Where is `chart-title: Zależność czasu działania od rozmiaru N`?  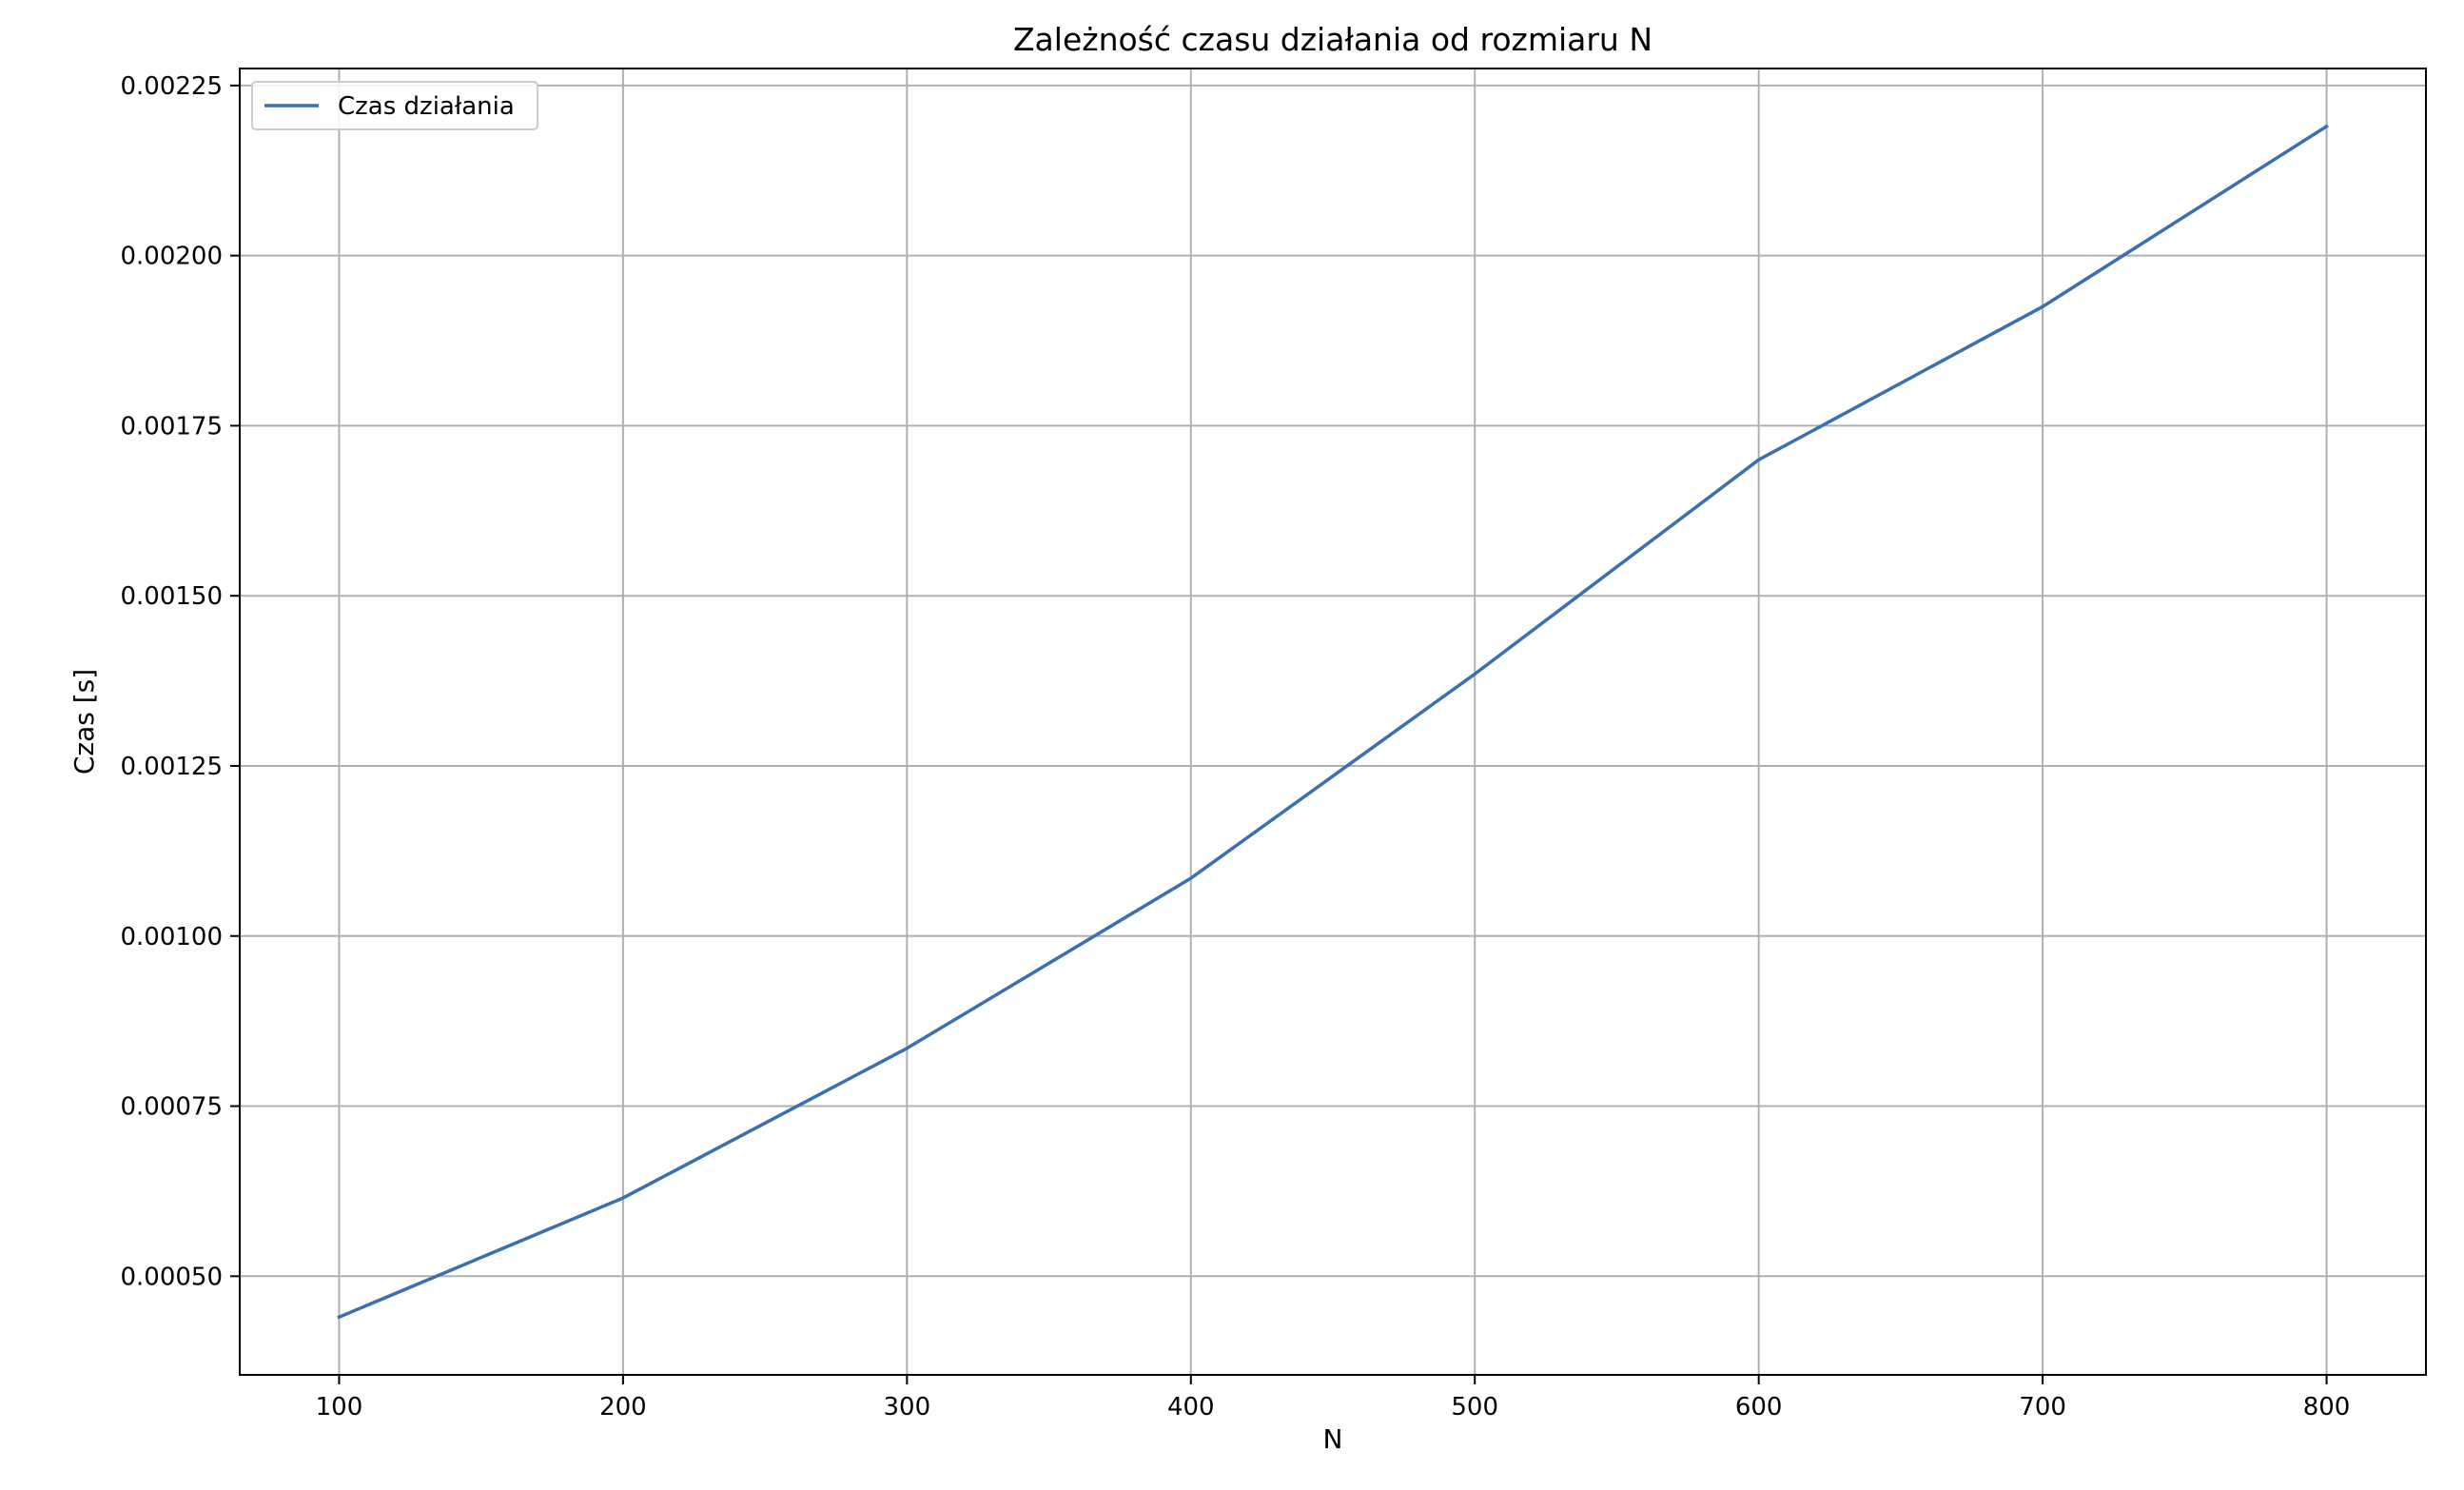 chart-title: Zależność czasu działania od rozmiaru N is located at coordinates (1332, 39).